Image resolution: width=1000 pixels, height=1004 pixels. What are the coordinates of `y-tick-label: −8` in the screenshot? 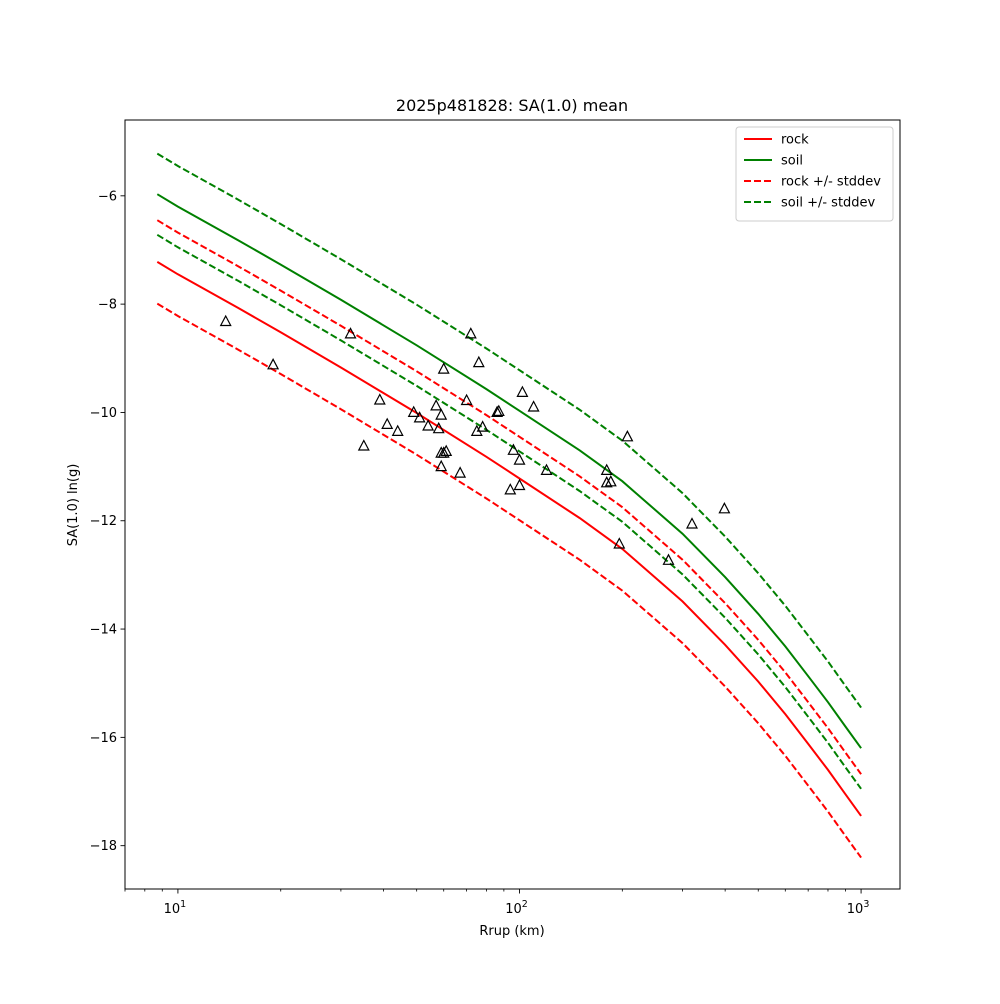 It's located at (107, 305).